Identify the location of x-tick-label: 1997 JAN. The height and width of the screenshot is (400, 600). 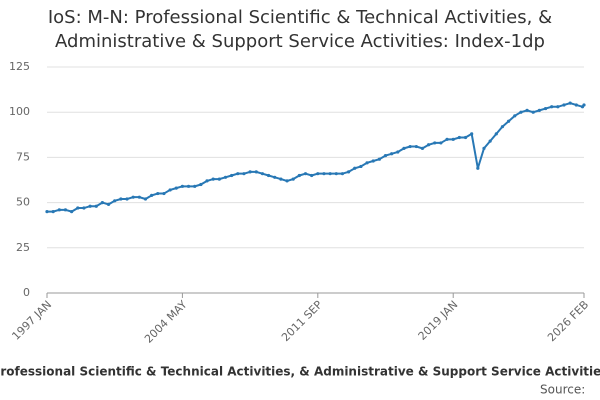
(31, 320).